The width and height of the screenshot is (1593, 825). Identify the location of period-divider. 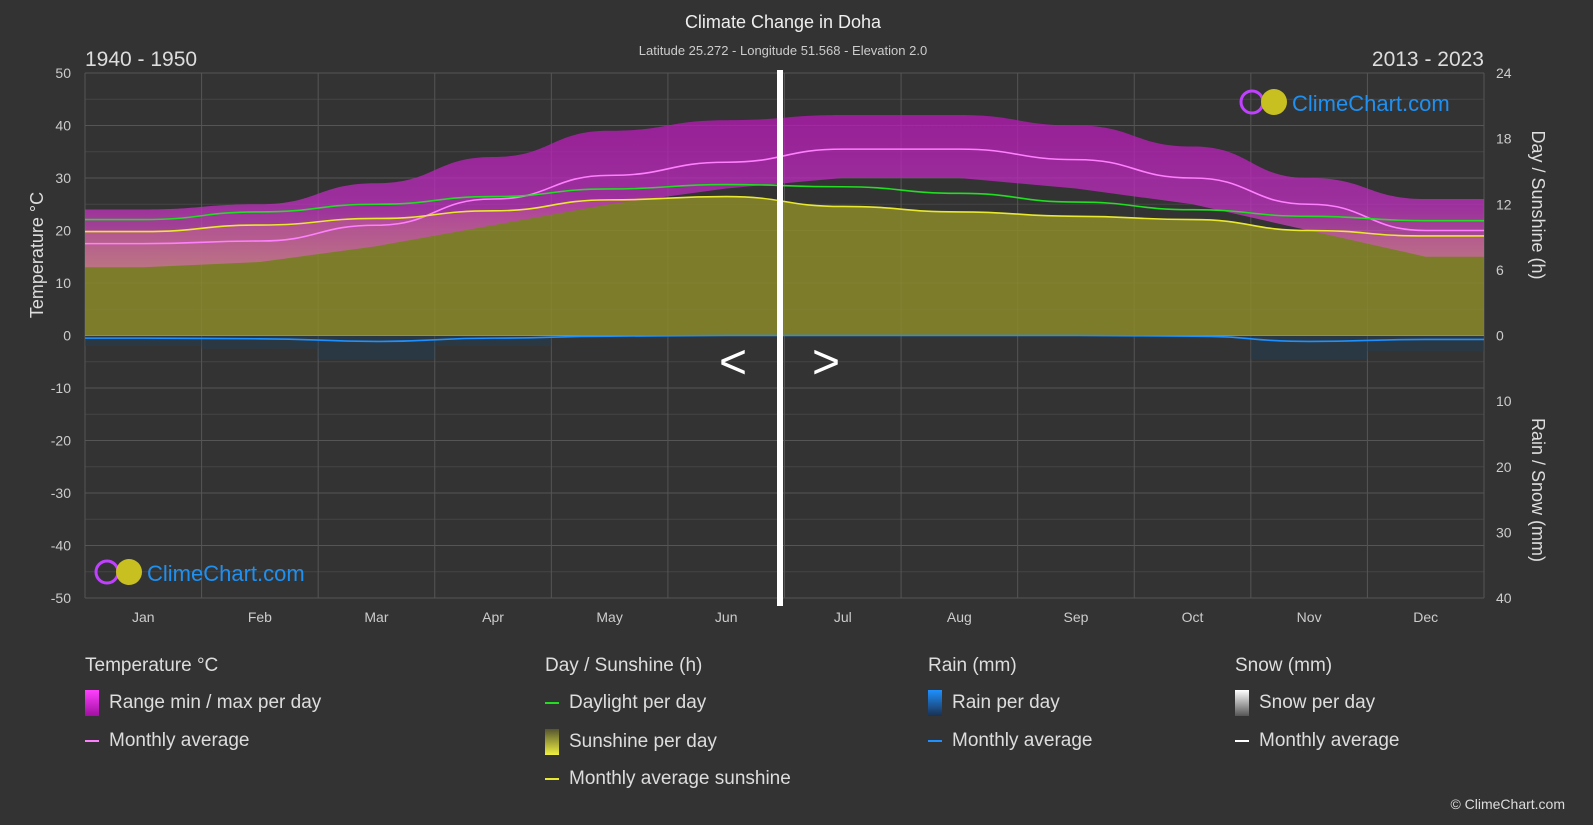
(780, 338).